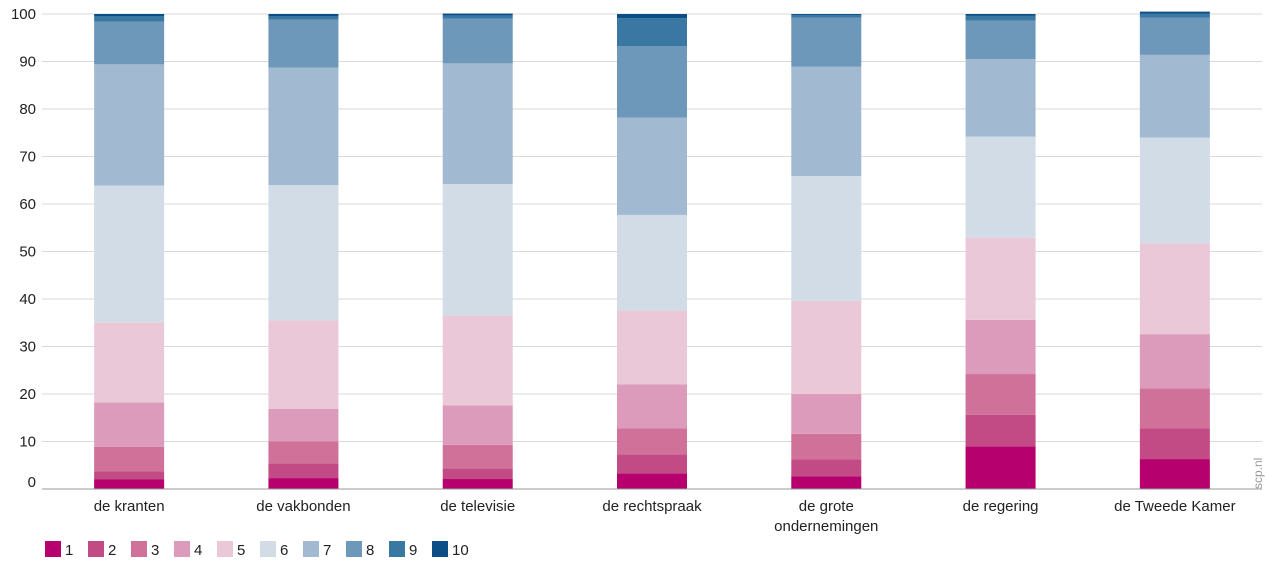 The height and width of the screenshot is (565, 1267). I want to click on legend-item: 3, so click(145, 550).